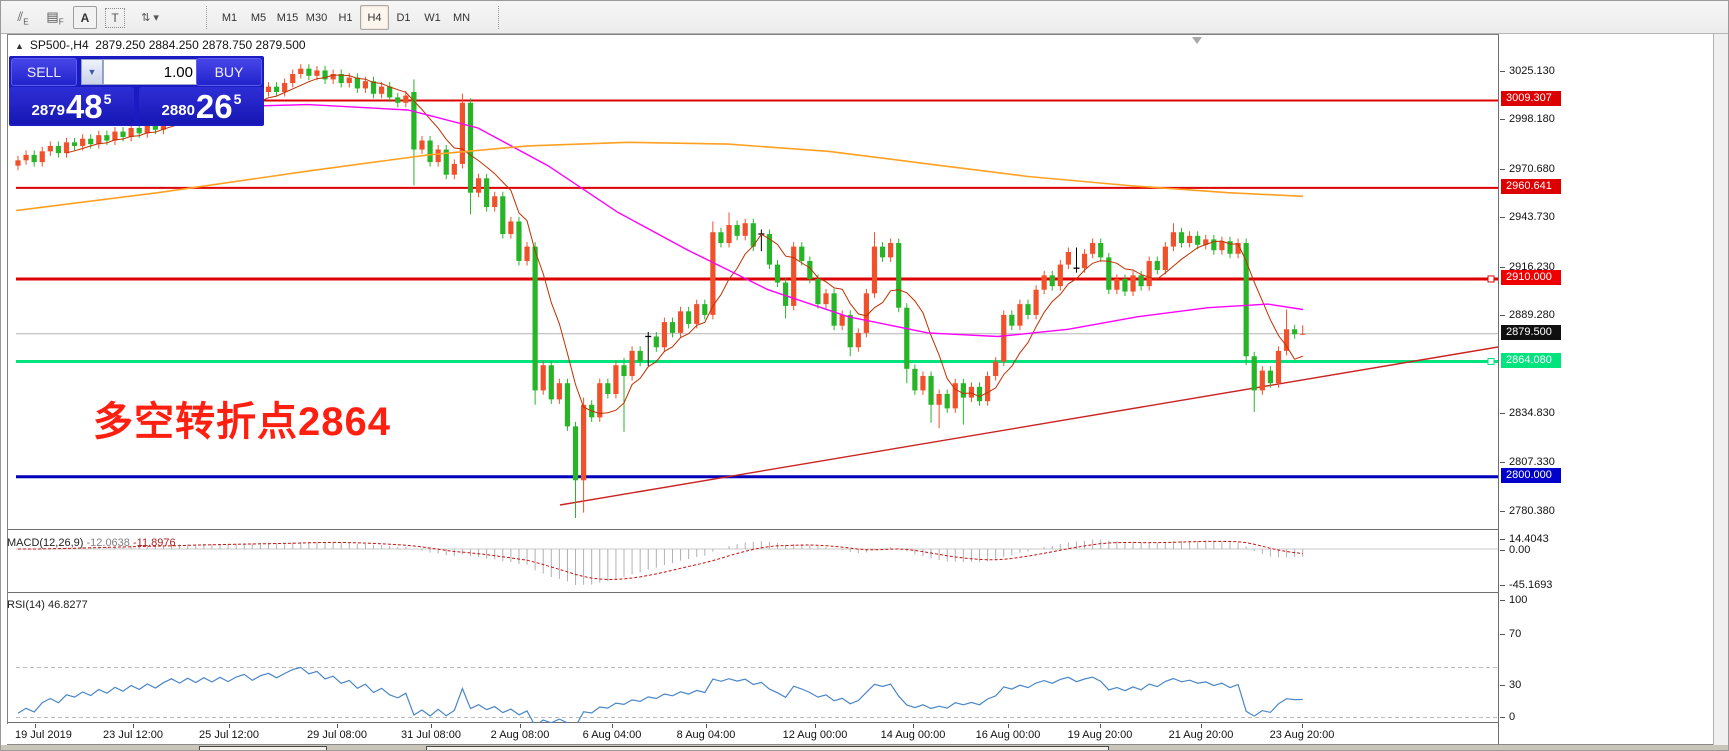 Image resolution: width=1729 pixels, height=751 pixels. What do you see at coordinates (1527, 119) in the screenshot?
I see `price-tick: 2998.180` at bounding box center [1527, 119].